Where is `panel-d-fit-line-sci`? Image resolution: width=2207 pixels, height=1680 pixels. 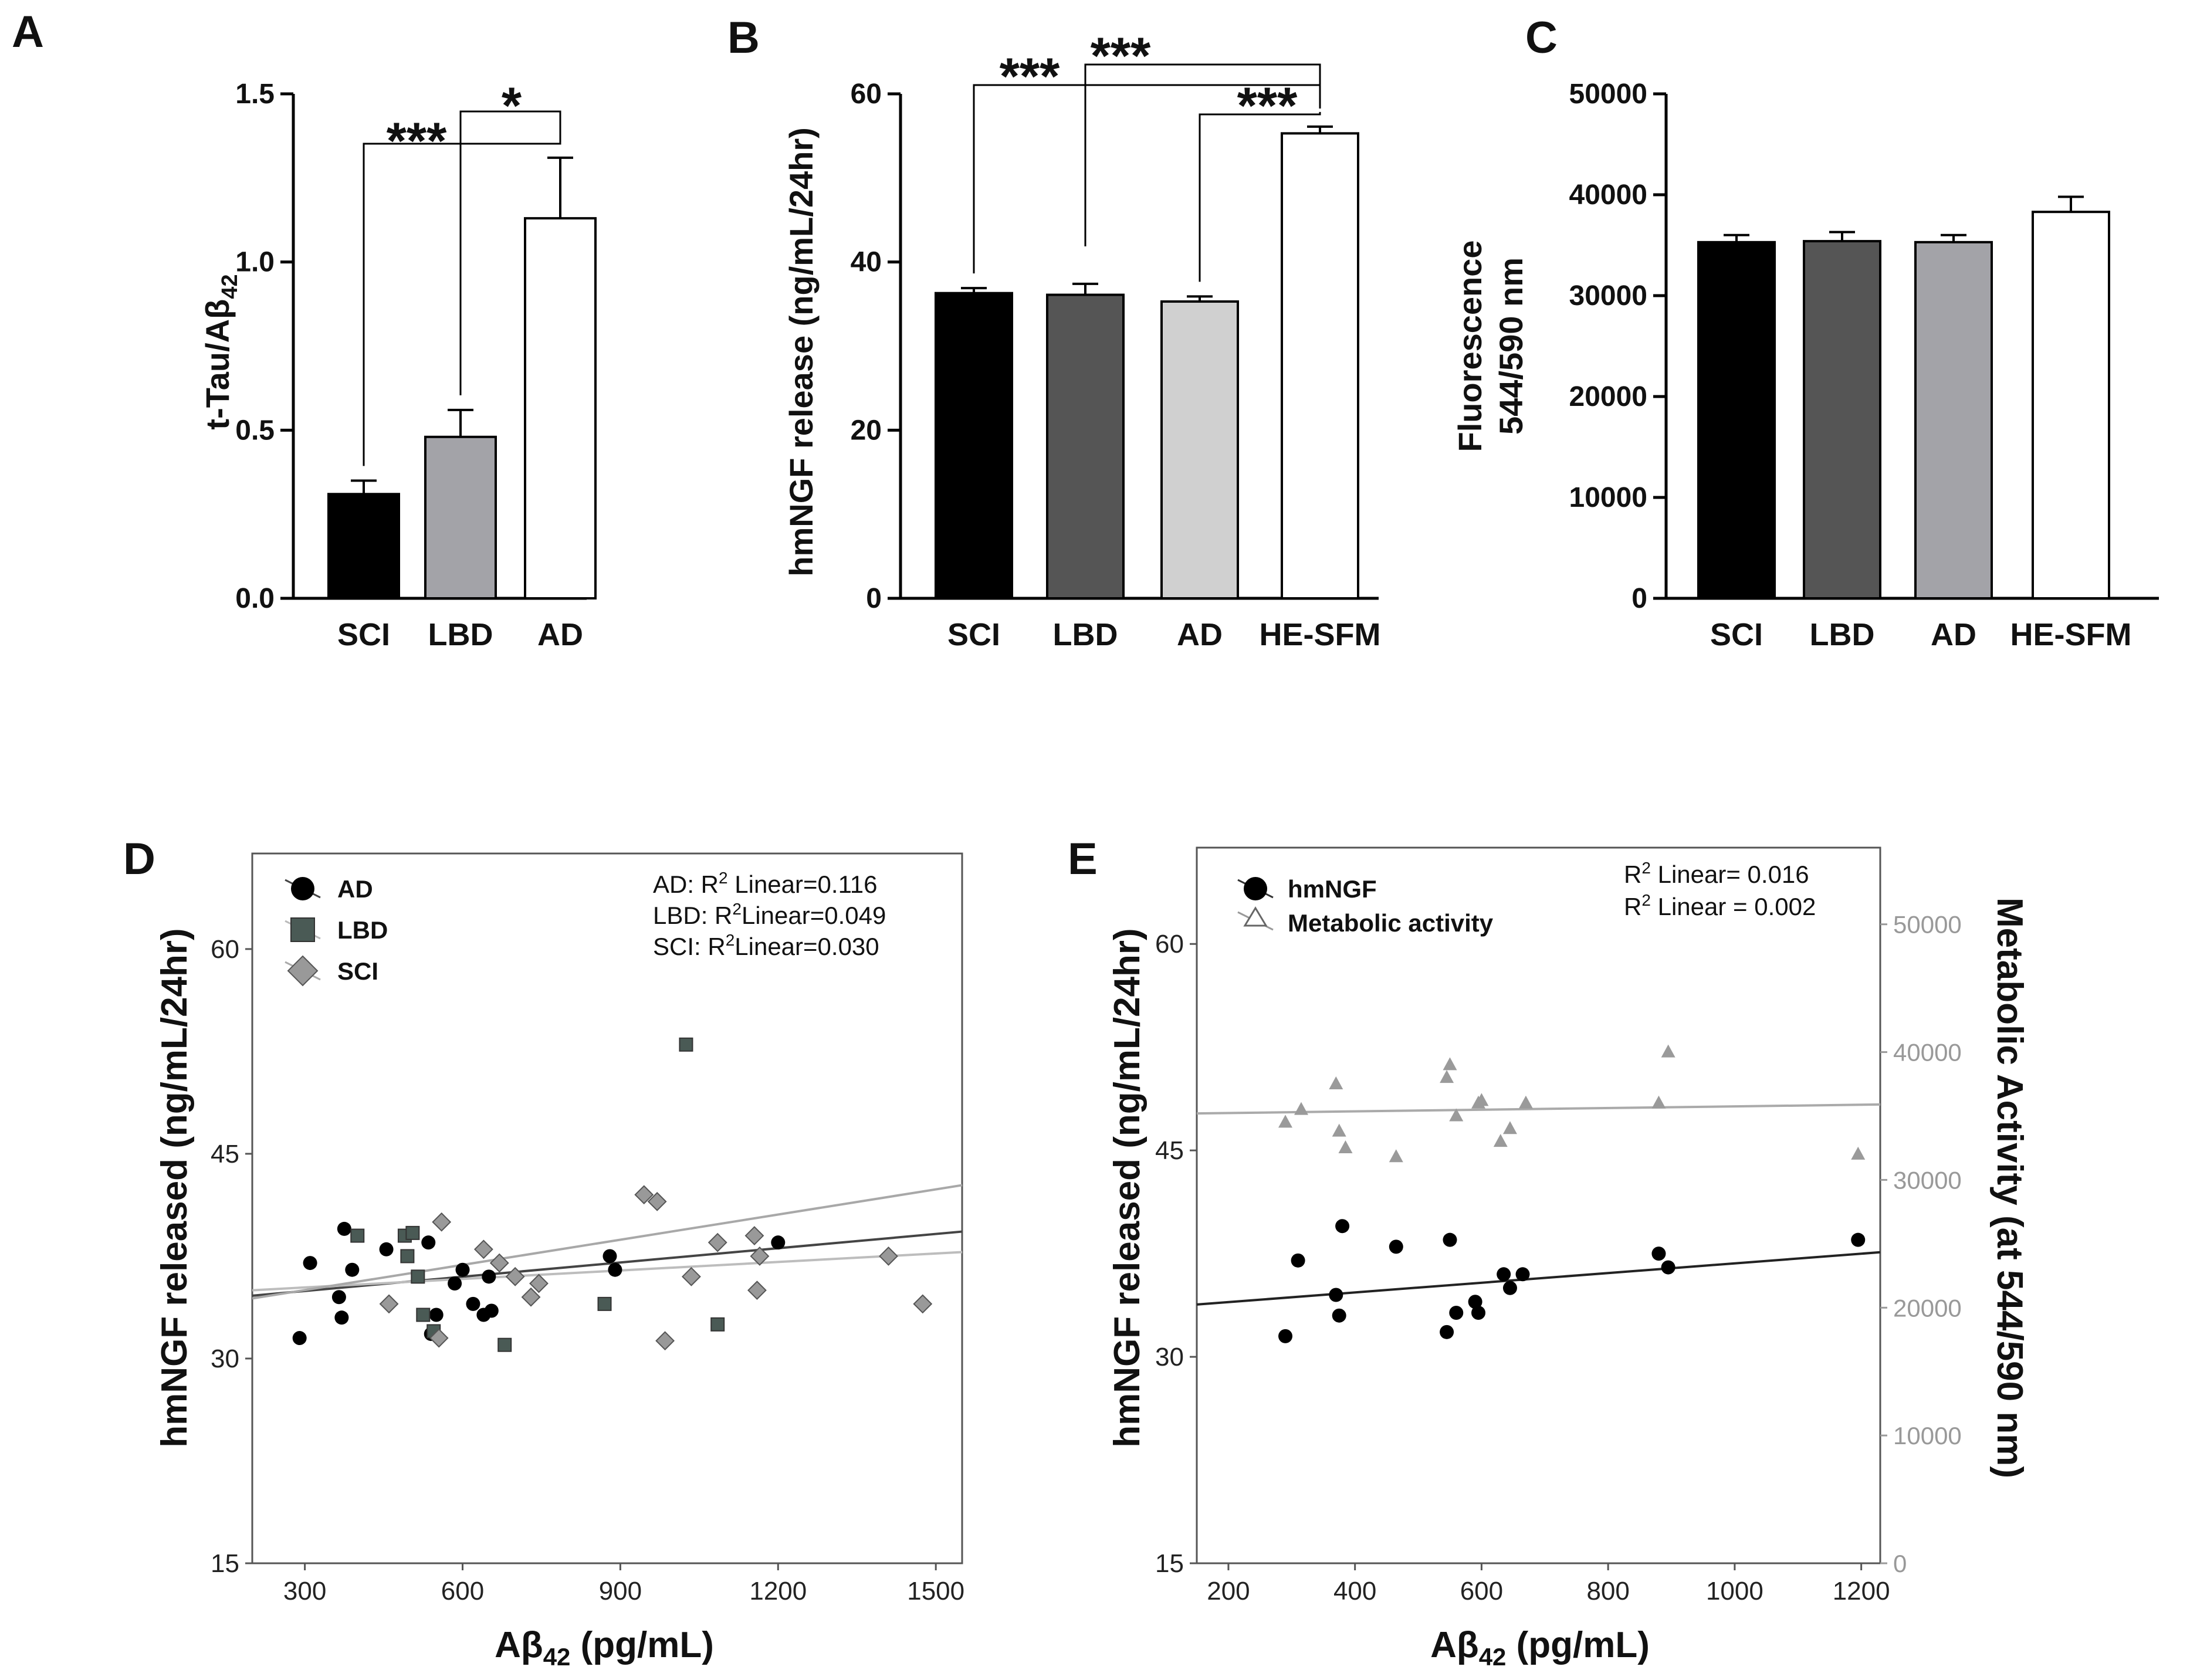
panel-d-fit-line-sci is located at coordinates (607, 1242).